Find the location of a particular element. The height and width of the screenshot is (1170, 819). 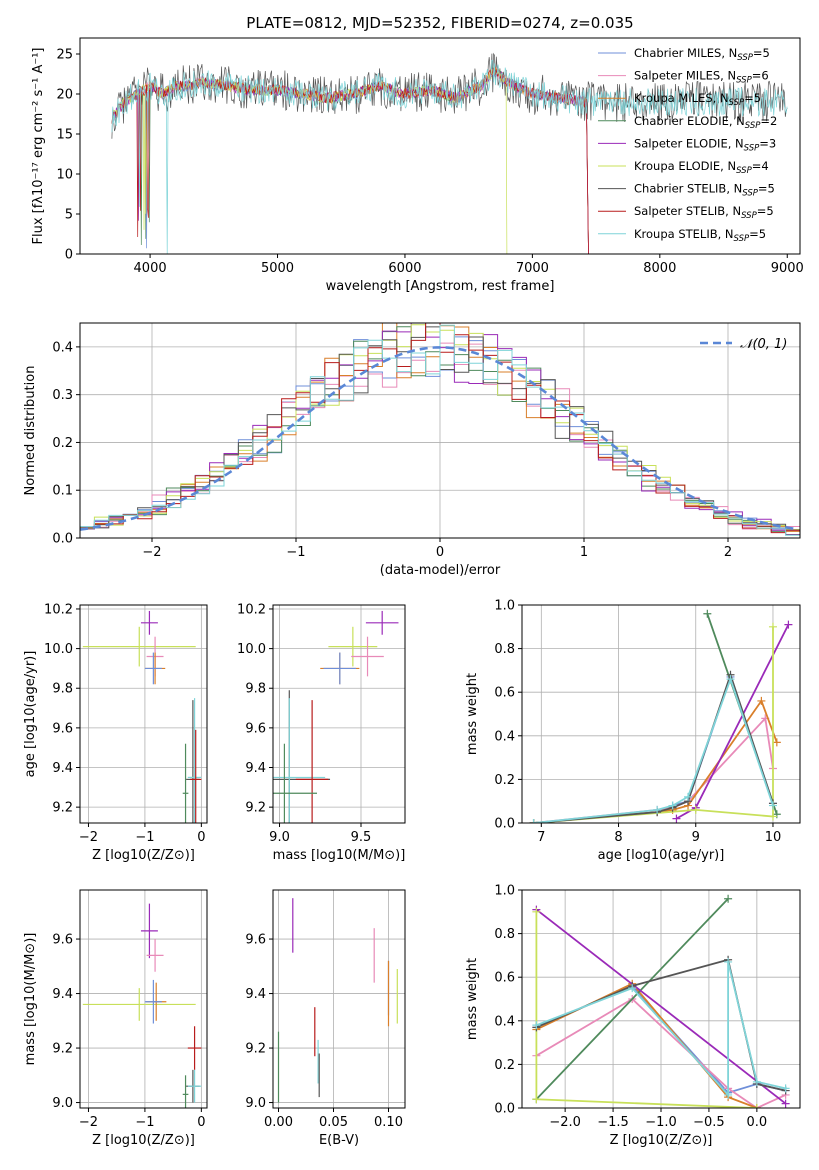

y-tick-label: 0.6 is located at coordinates (504, 693).